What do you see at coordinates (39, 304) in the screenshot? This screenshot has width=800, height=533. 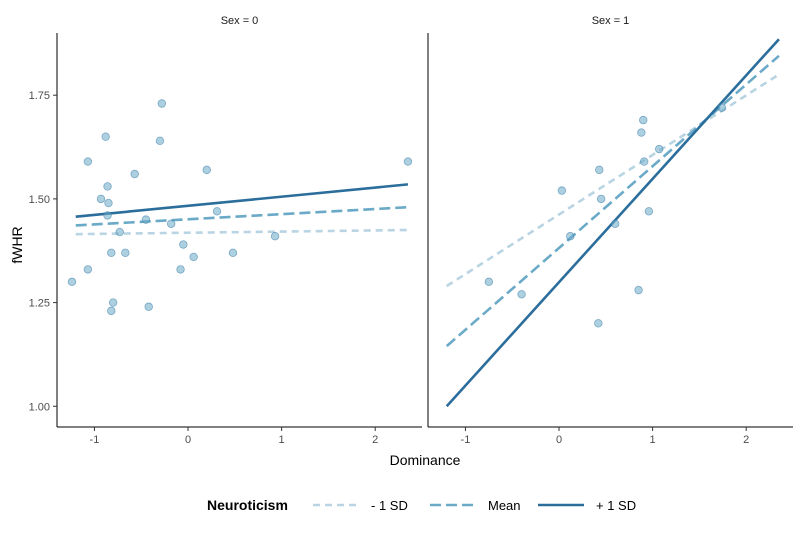 I see `y-tick-label: 1.25` at bounding box center [39, 304].